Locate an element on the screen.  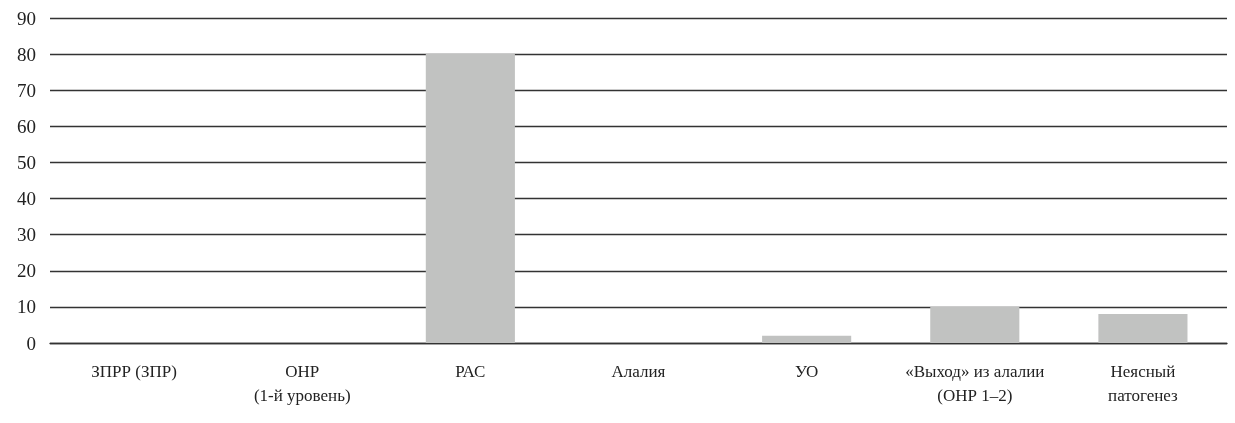
y-tick-label: 80 is located at coordinates (26, 54).